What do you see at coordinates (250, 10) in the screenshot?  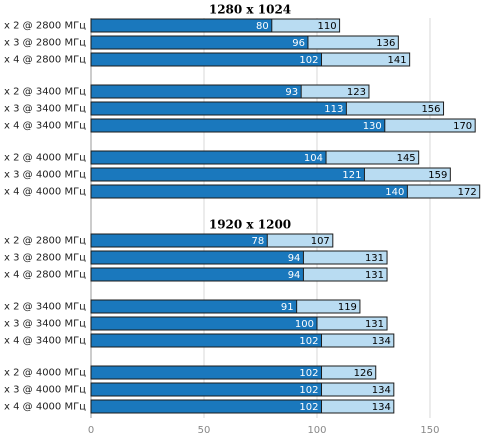 I see `panel-title: 1280 x 1024` at bounding box center [250, 10].